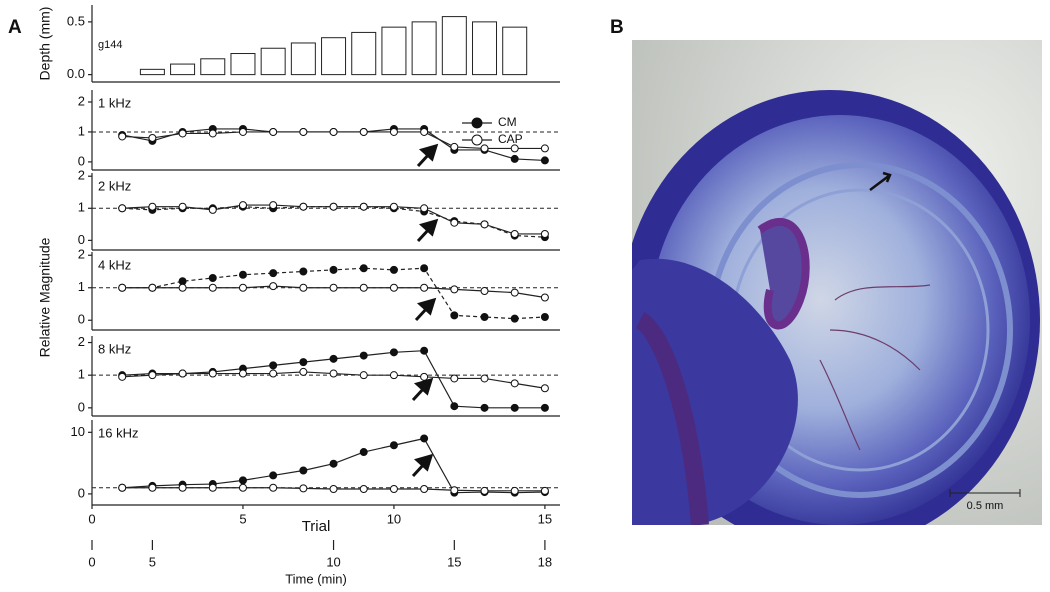 The width and height of the screenshot is (1050, 592). I want to click on y-tick-label: 10, so click(78, 431).